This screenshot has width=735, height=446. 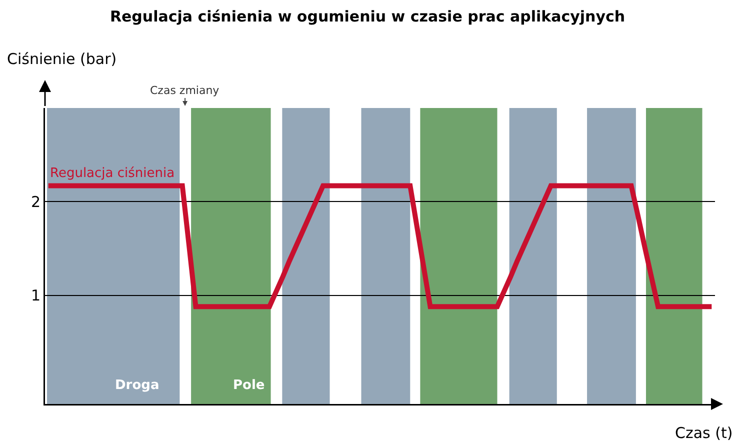 What do you see at coordinates (704, 433) in the screenshot?
I see `x-axis-title: Czas (t)` at bounding box center [704, 433].